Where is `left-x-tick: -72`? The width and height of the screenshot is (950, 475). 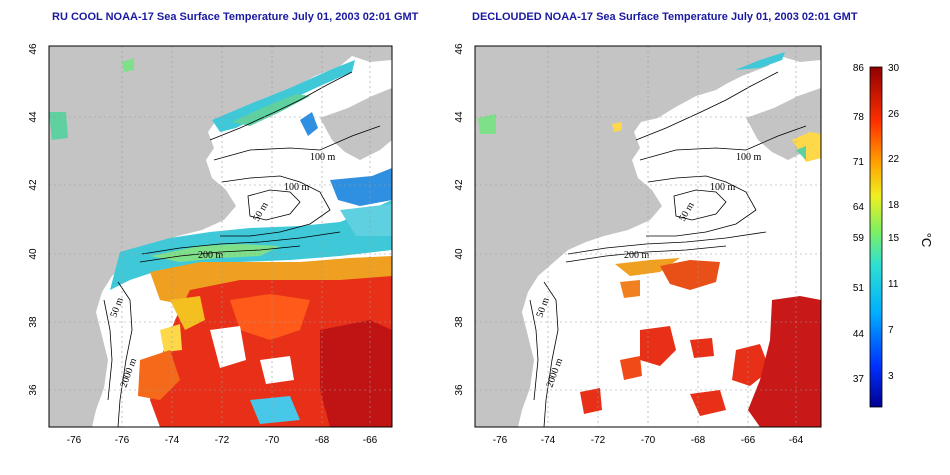 left-x-tick: -72 is located at coordinates (222, 440).